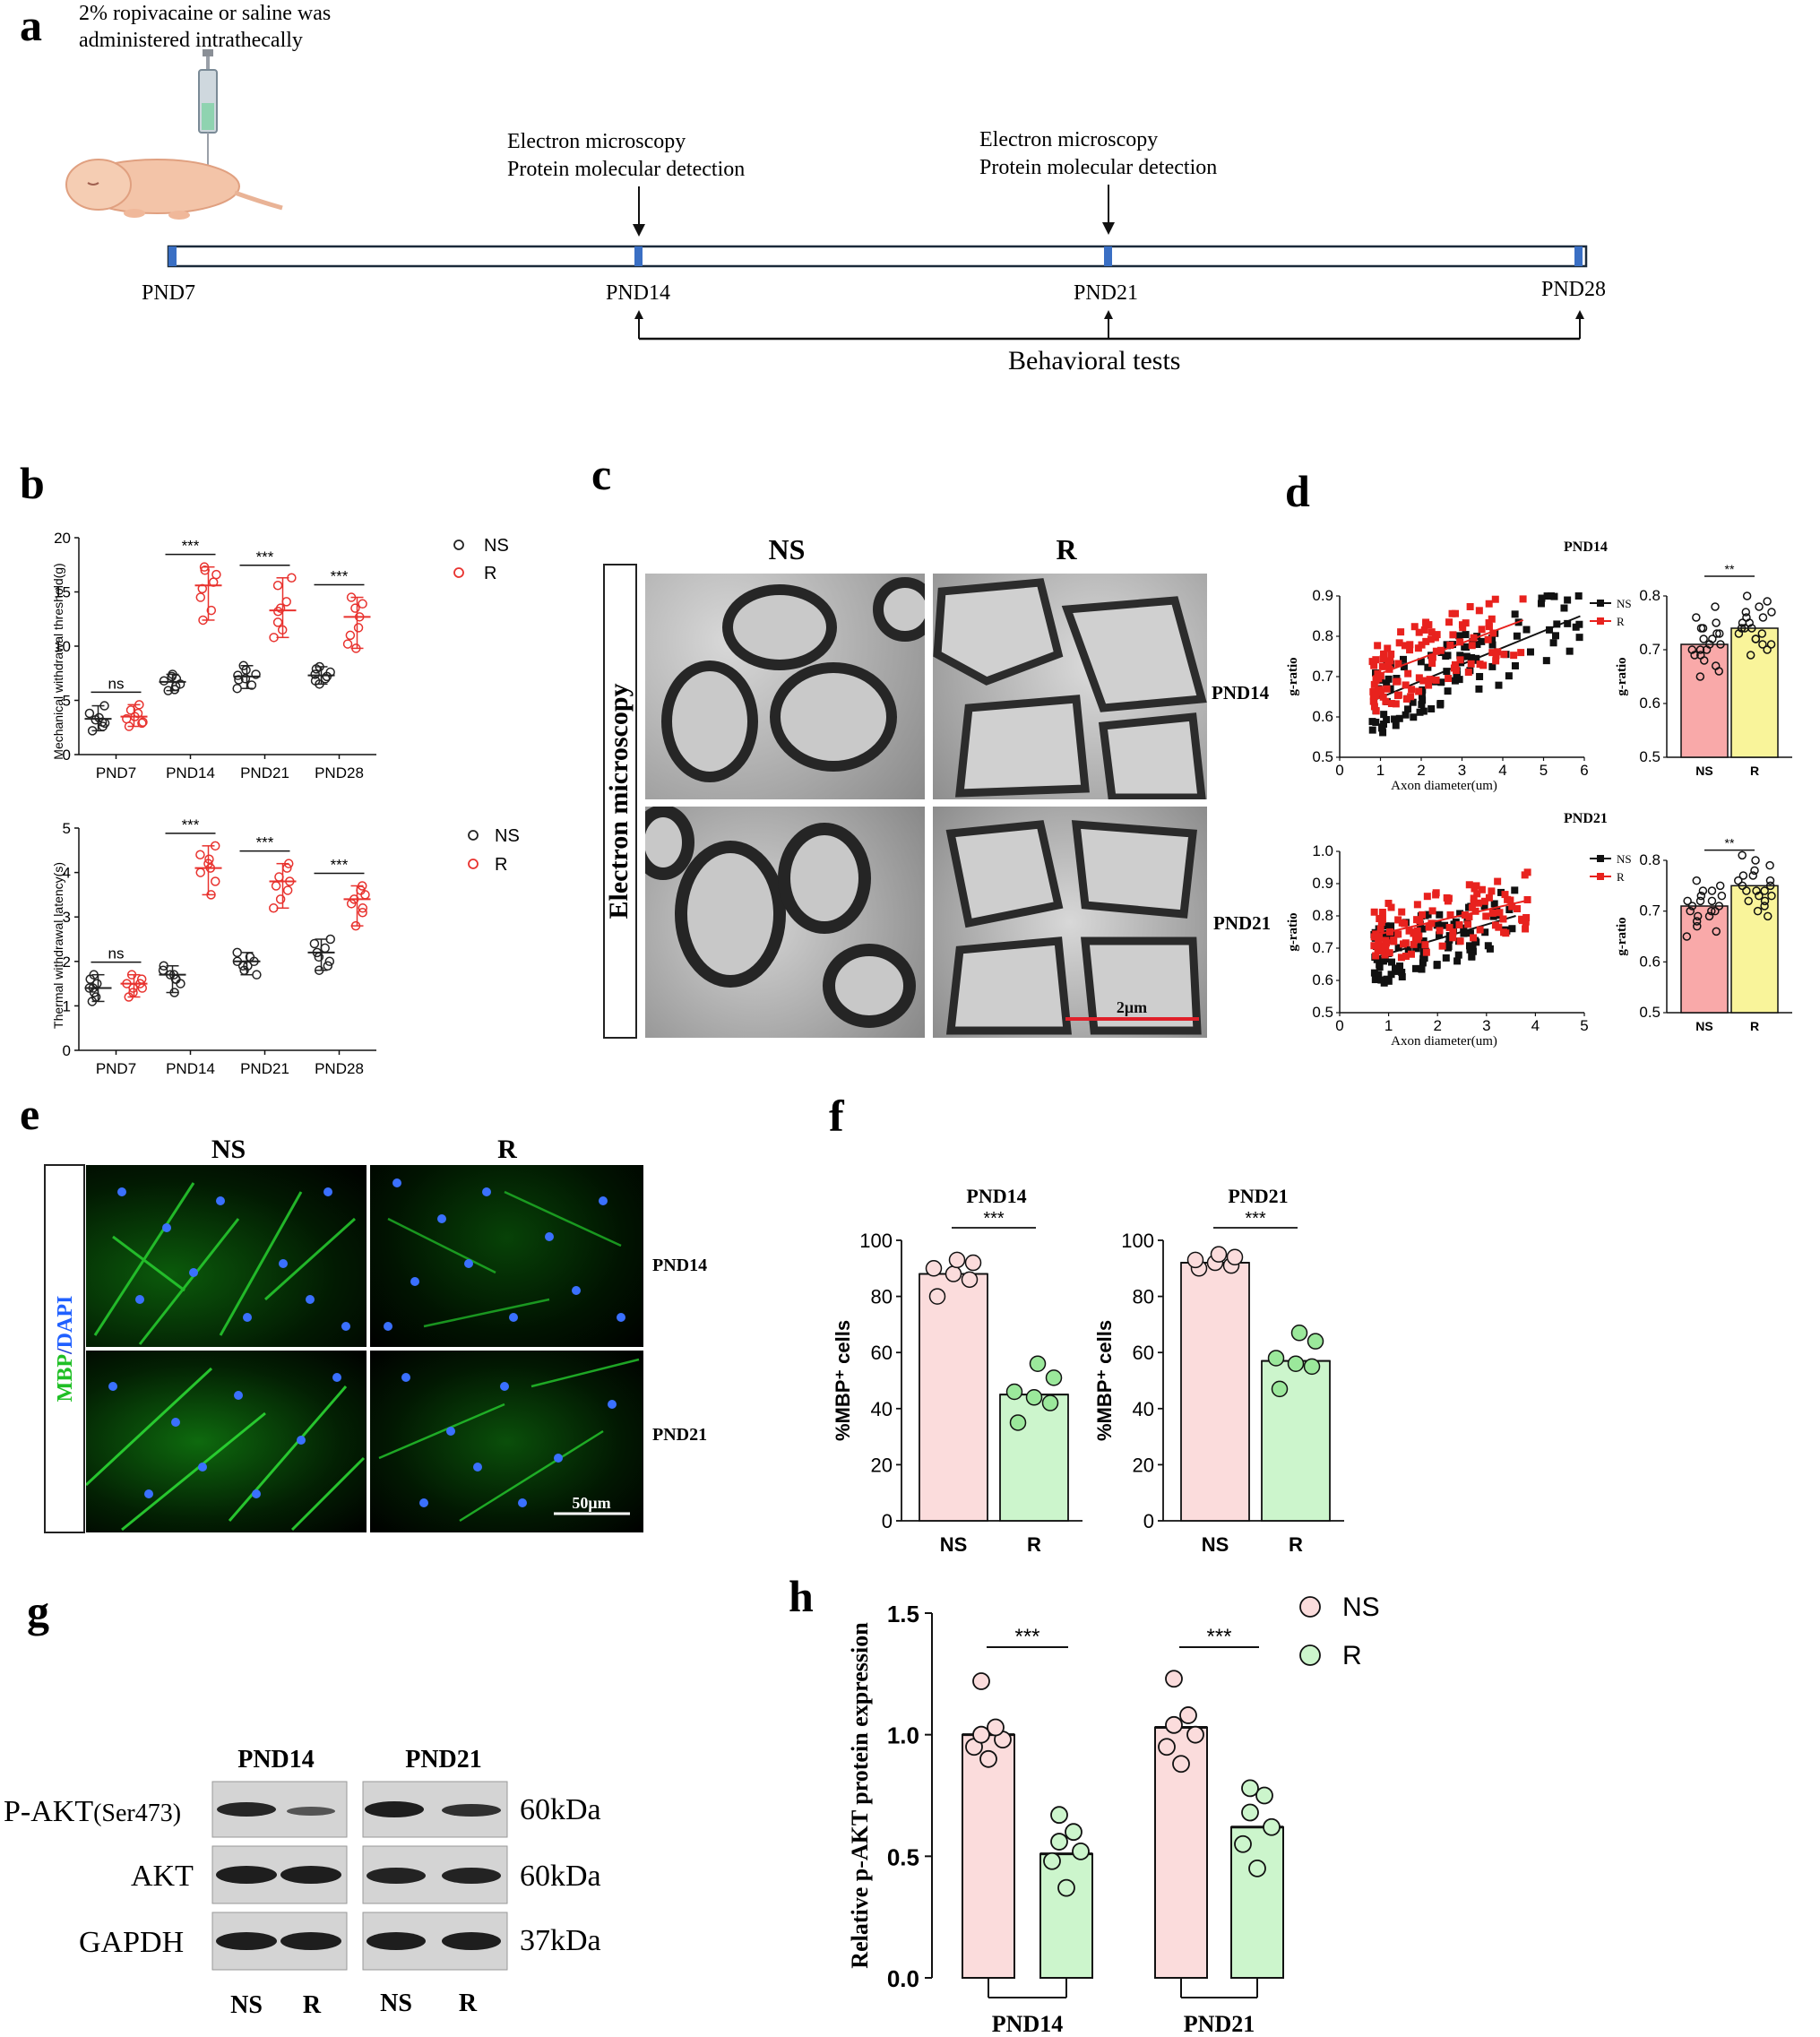  I want to click on arrowhead-pnd14, so click(639, 230).